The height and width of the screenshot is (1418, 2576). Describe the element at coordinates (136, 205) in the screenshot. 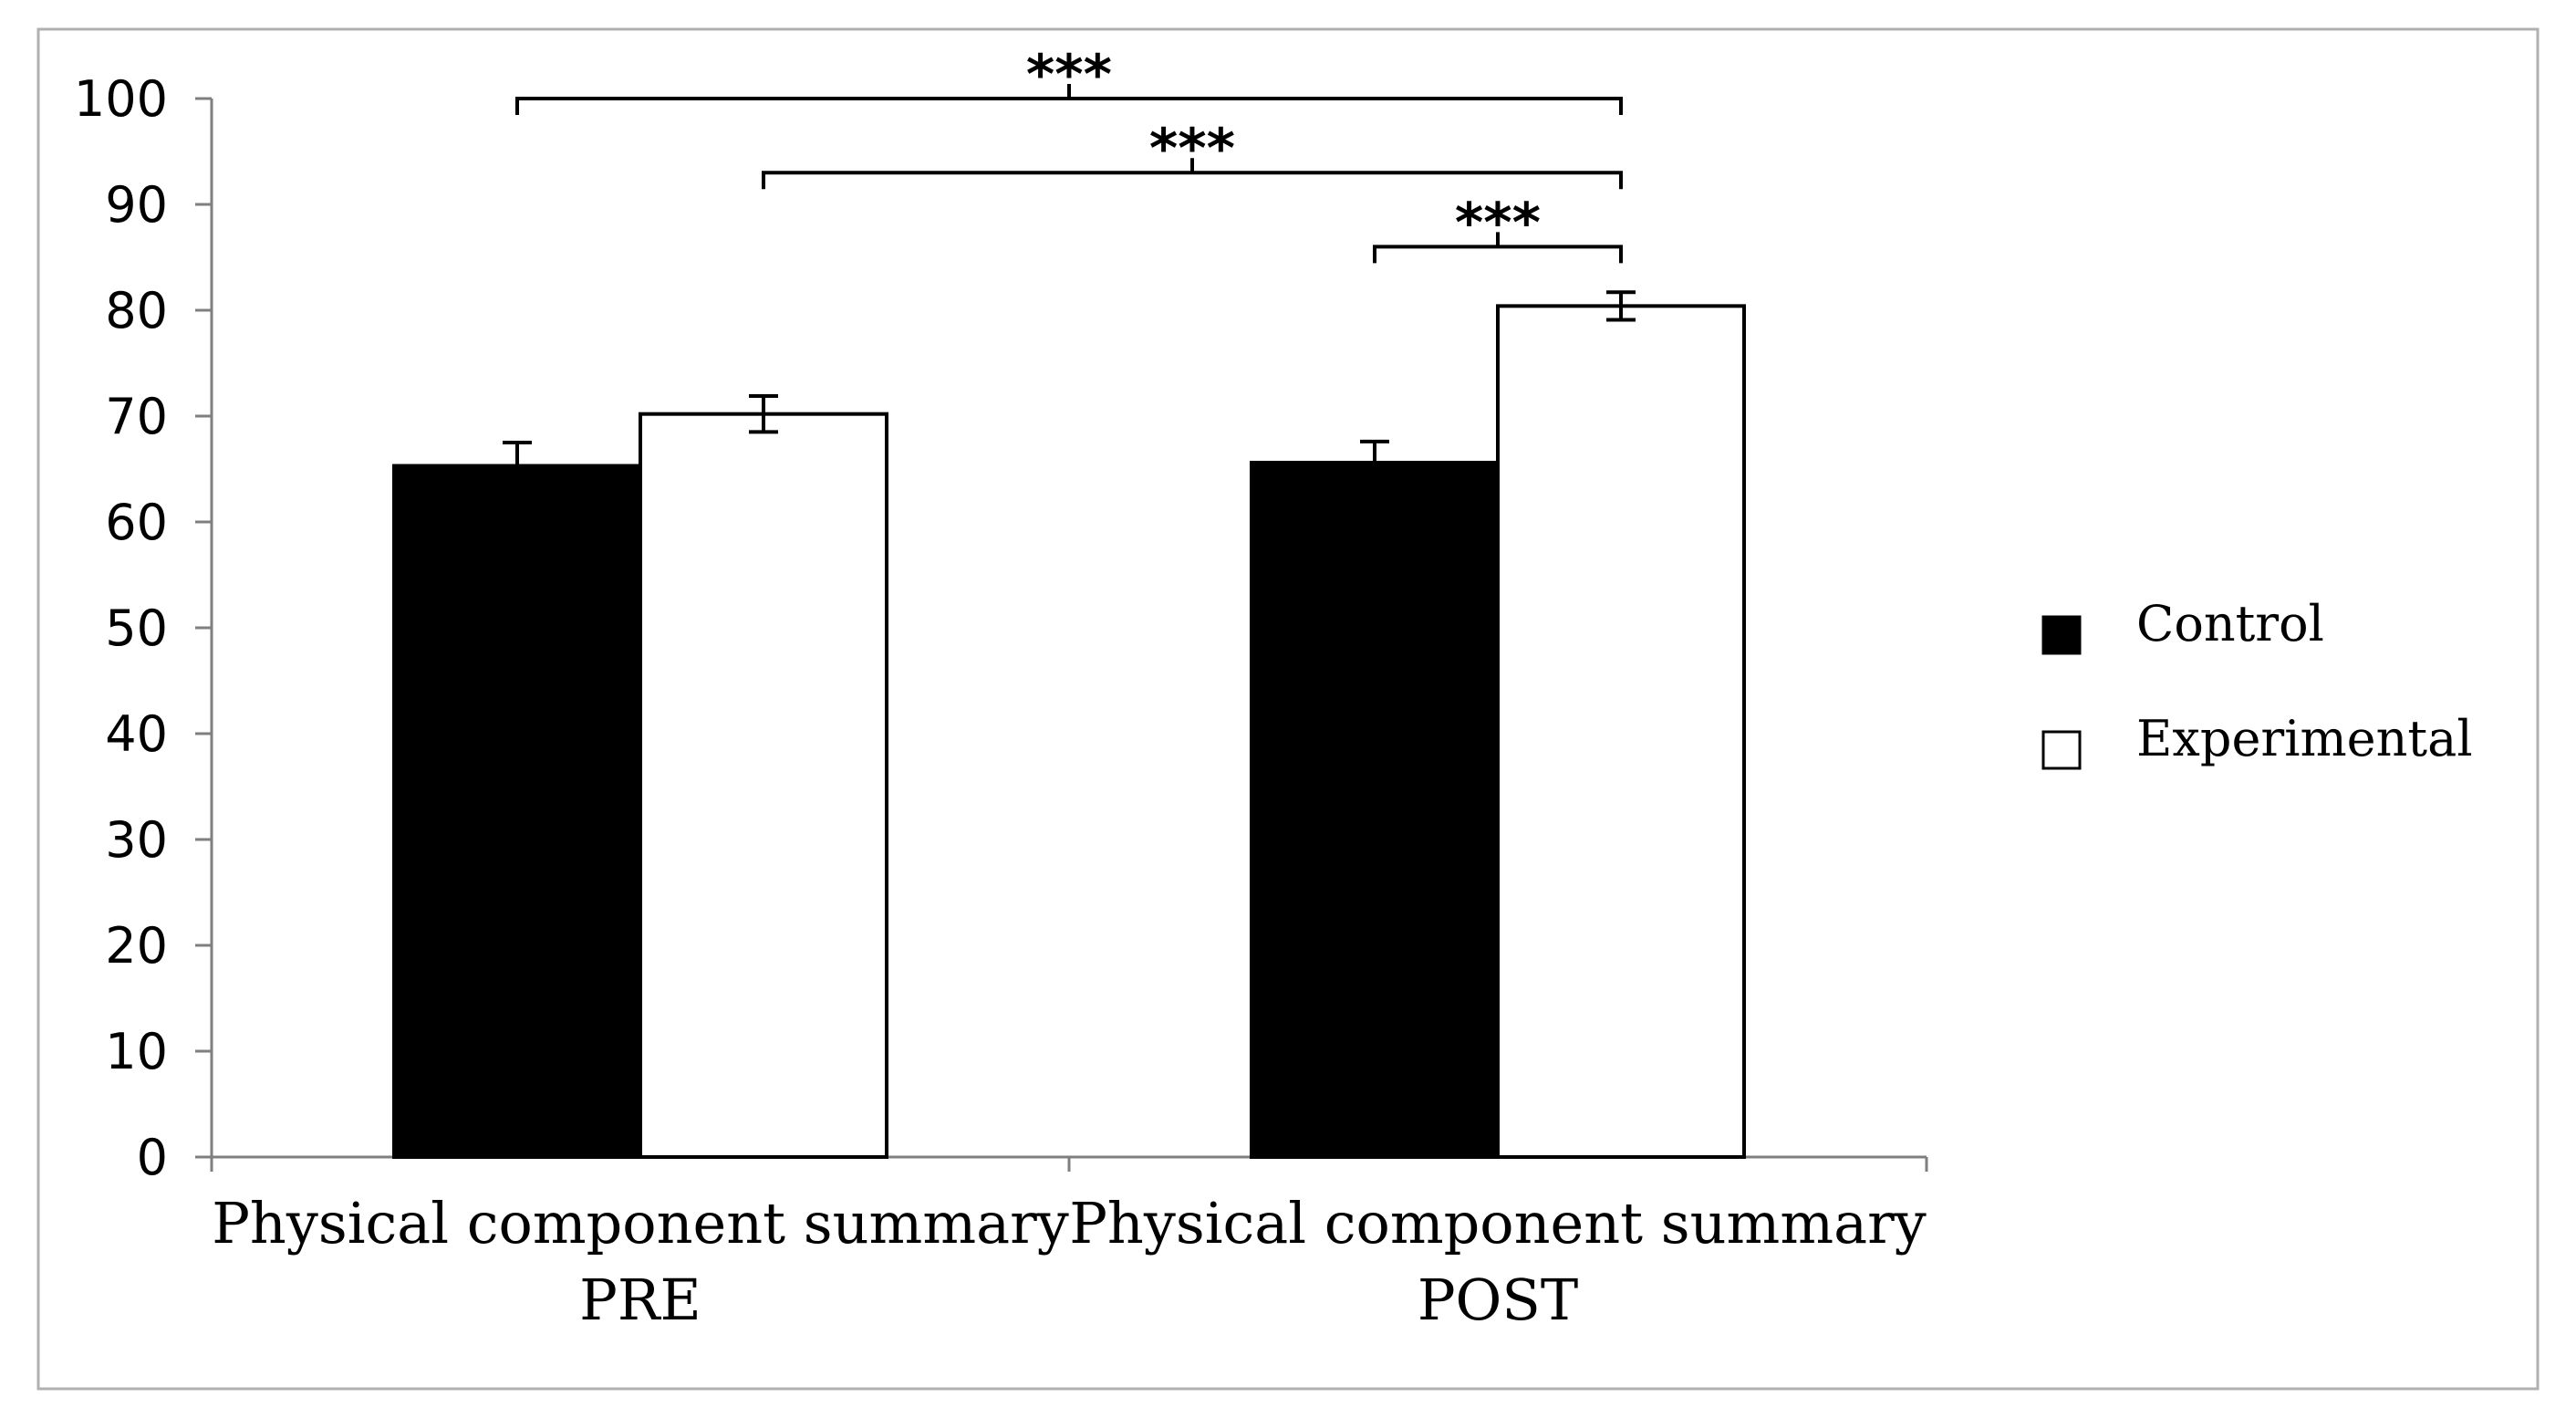

I see `y-tick-label: 90` at that location.